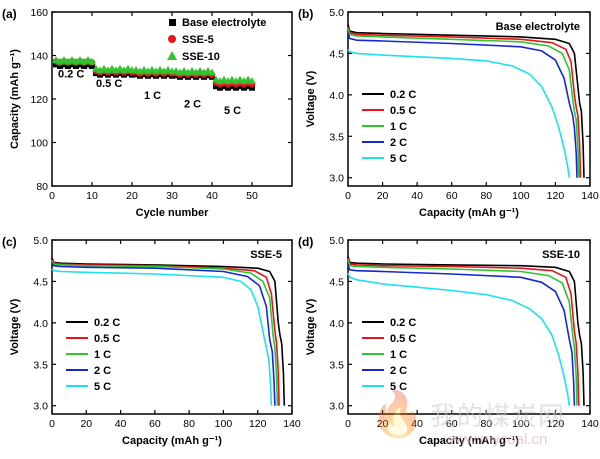 This screenshot has width=600, height=459. I want to click on y-tick-label: 80, so click(42, 187).